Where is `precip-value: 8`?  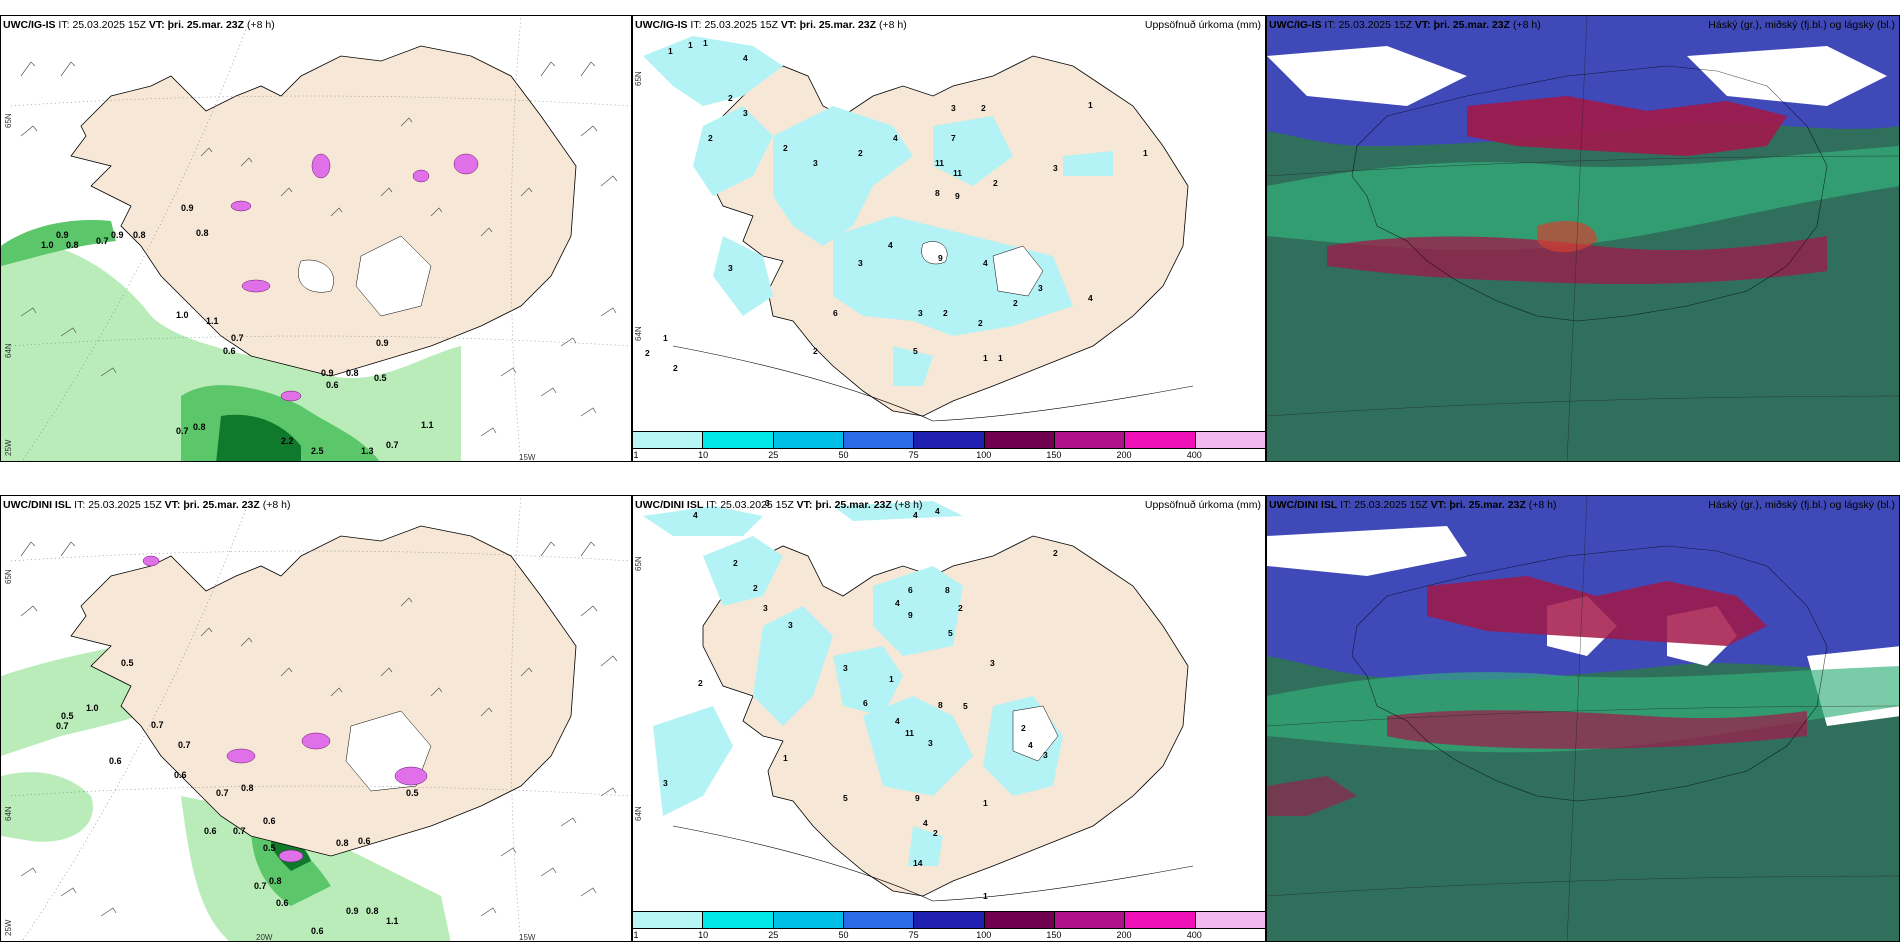 precip-value: 8 is located at coordinates (947, 590).